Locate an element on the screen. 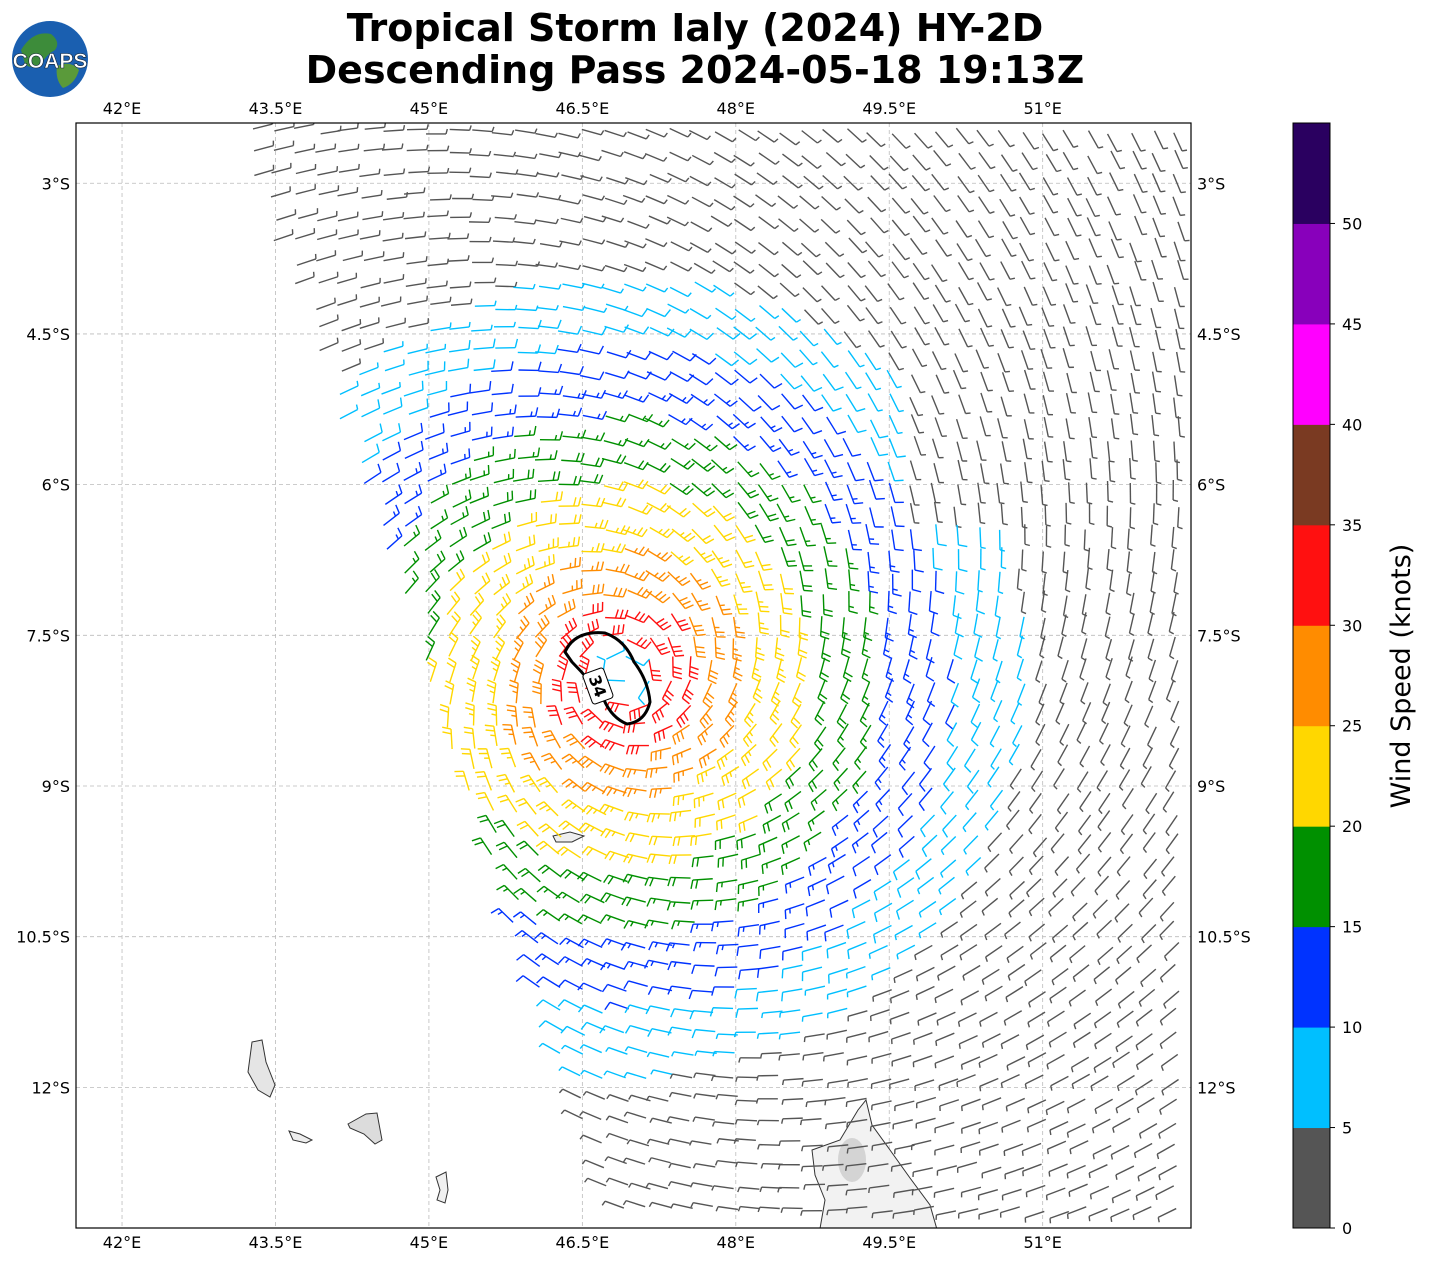 The width and height of the screenshot is (1430, 1264). lon-tick-label: 51°E is located at coordinates (1042, 108).